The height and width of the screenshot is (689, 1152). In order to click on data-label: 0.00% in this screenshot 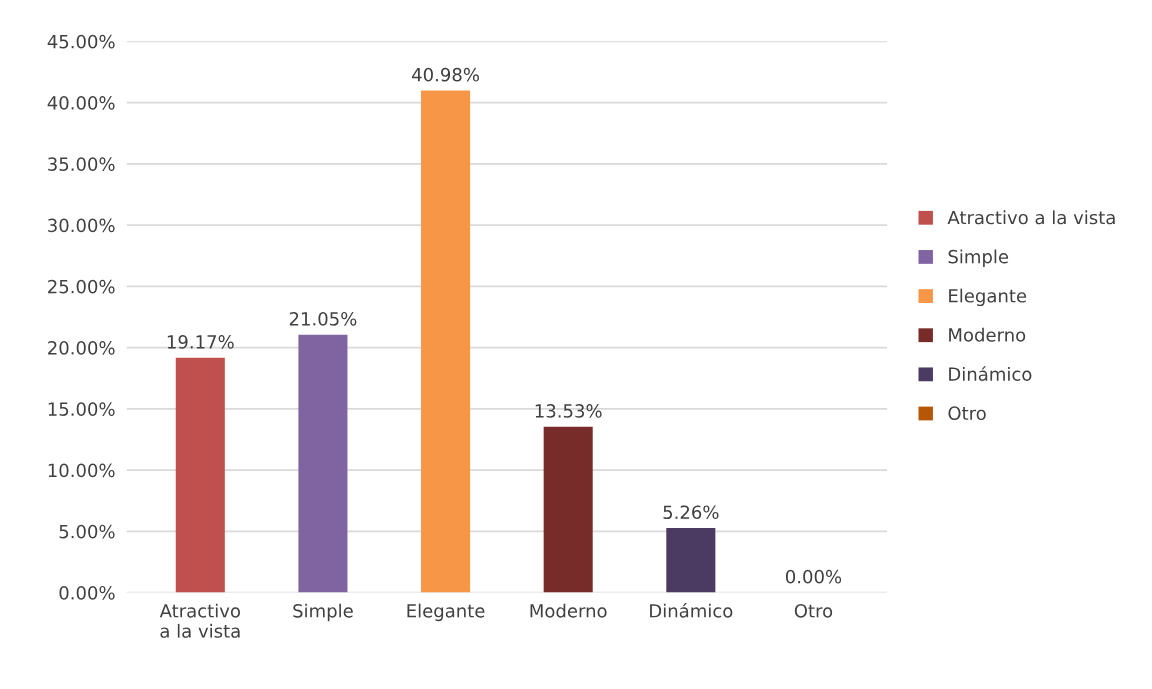, I will do `click(813, 576)`.